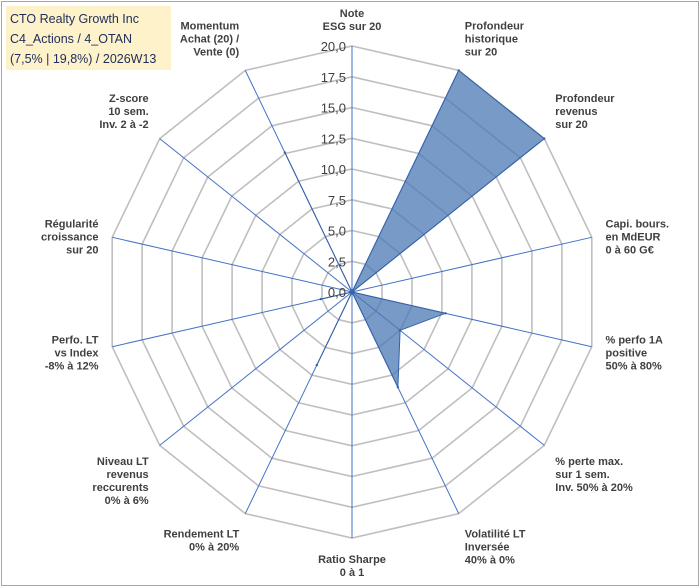  Describe the element at coordinates (337, 200) in the screenshot. I see `tick-label-3: 7,5` at that location.